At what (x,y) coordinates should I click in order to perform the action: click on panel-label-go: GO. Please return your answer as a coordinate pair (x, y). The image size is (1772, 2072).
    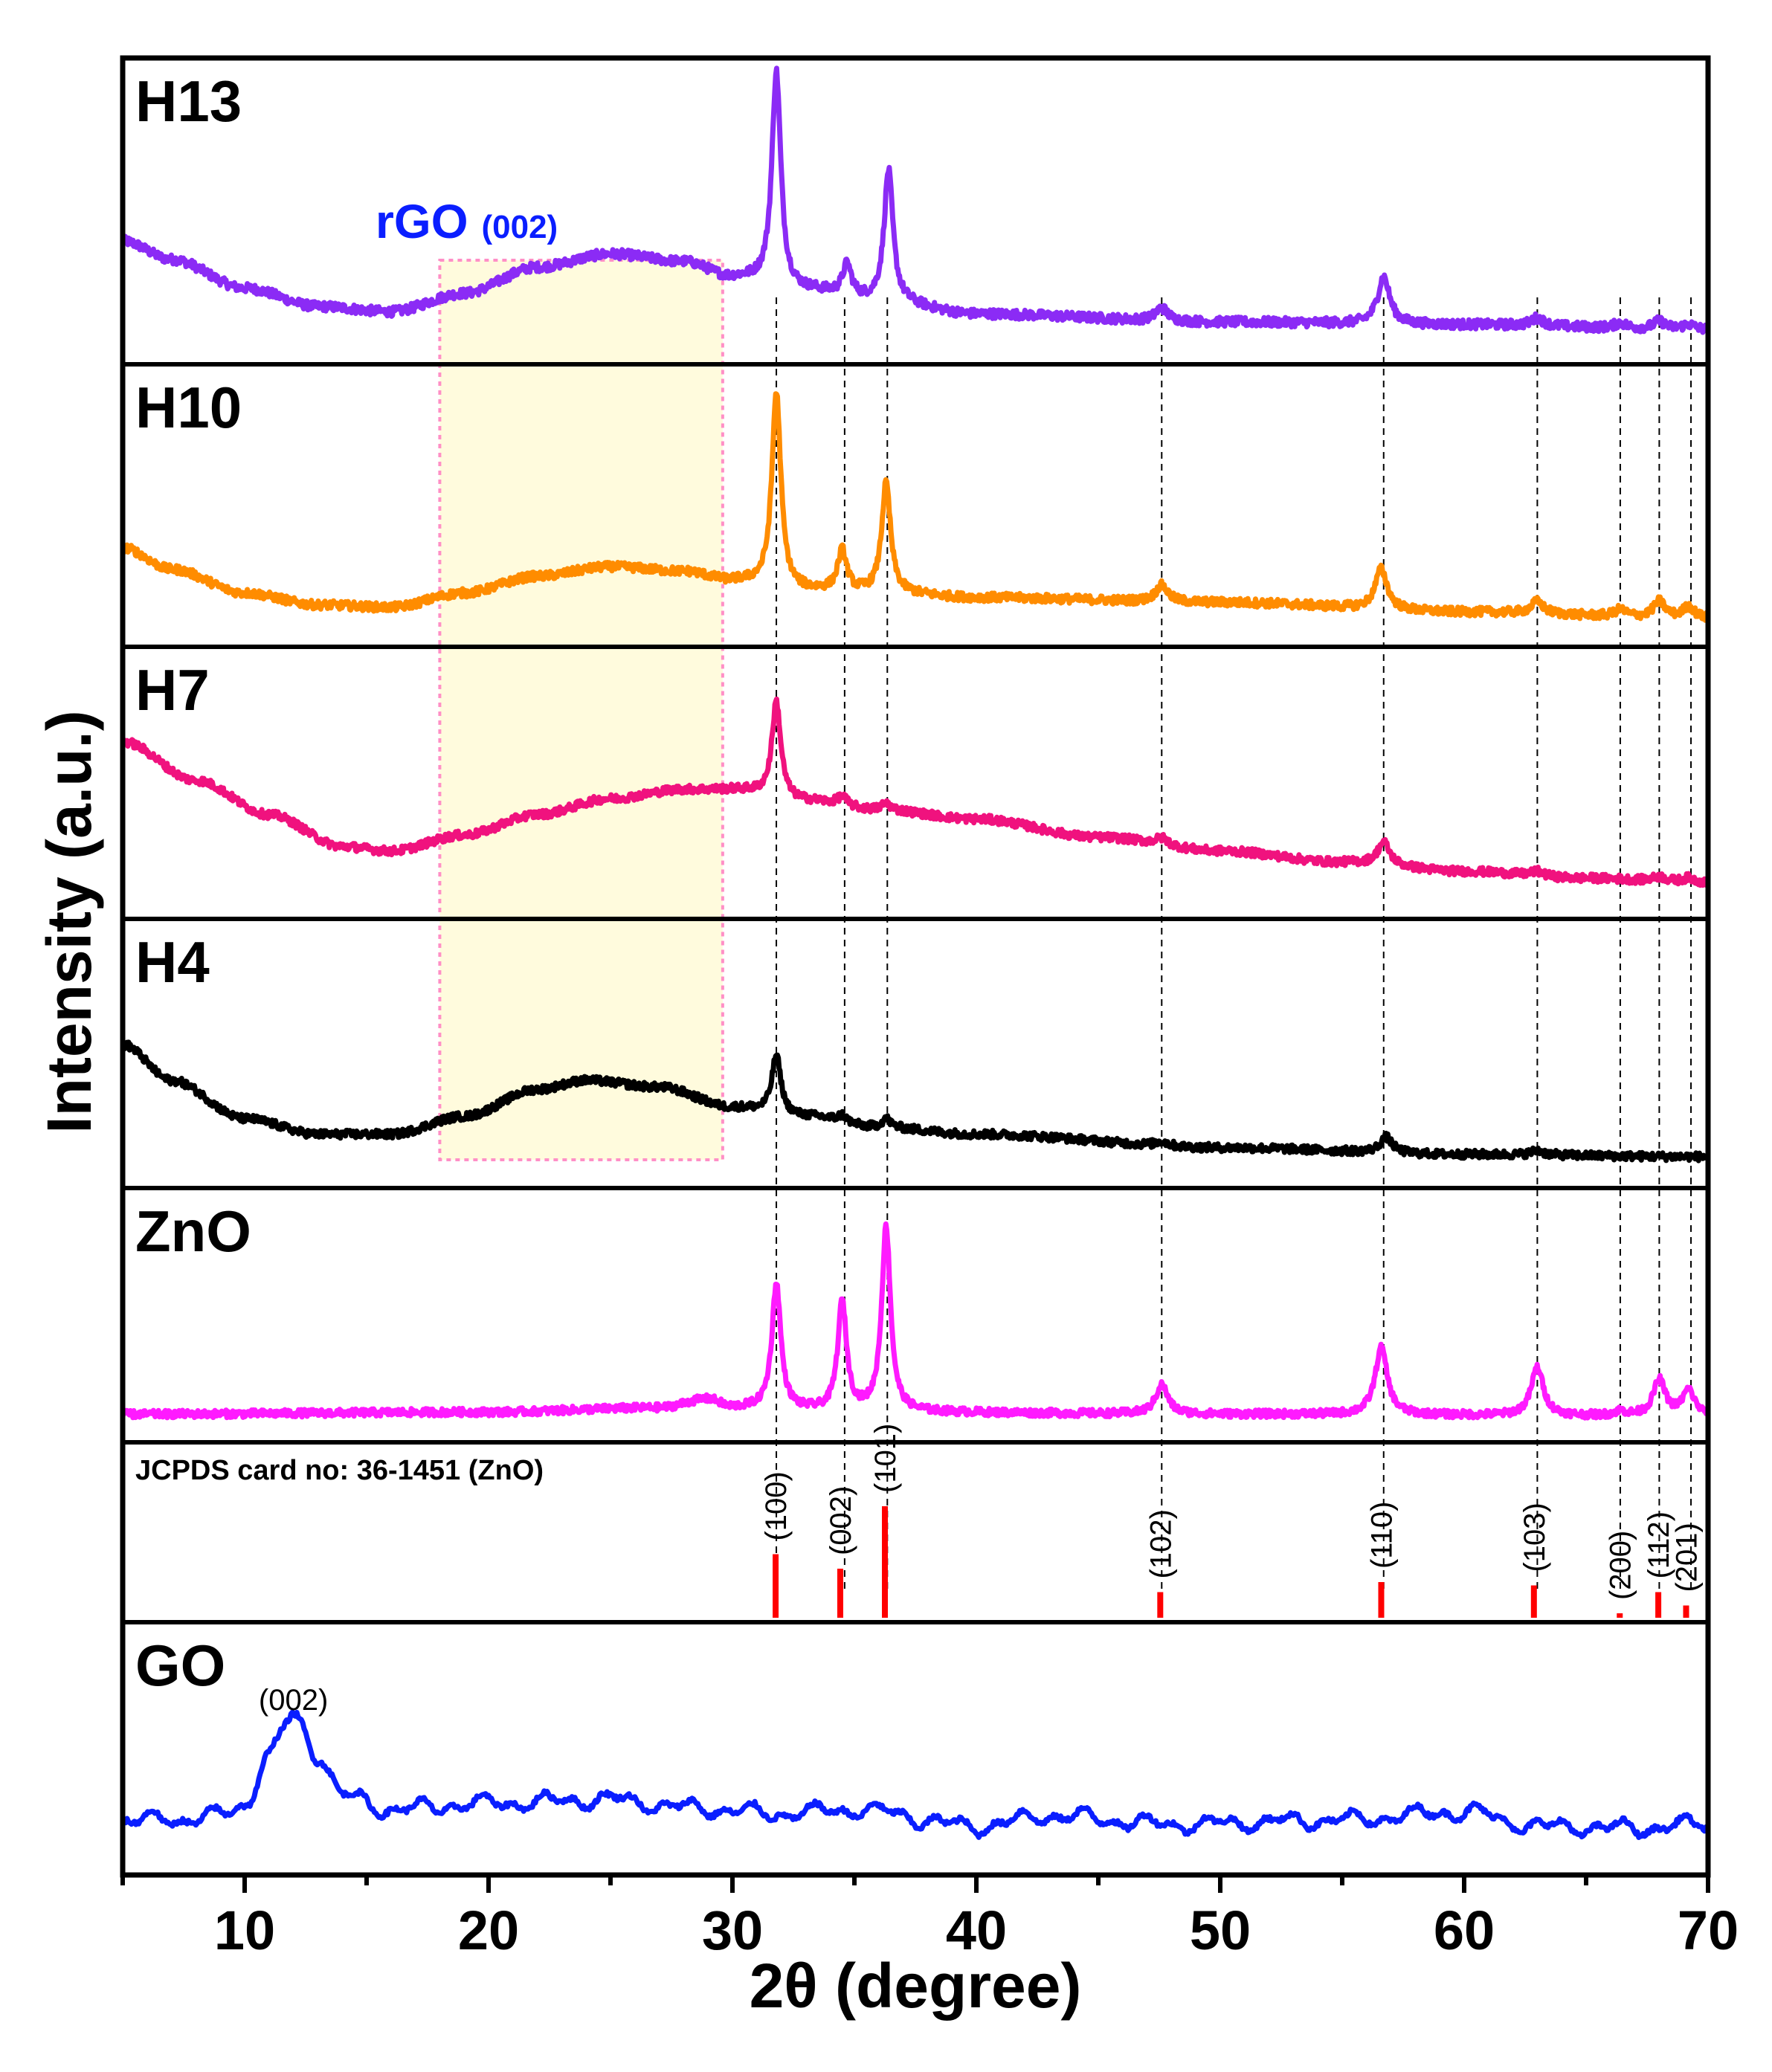
    Looking at the image, I should click on (180, 1665).